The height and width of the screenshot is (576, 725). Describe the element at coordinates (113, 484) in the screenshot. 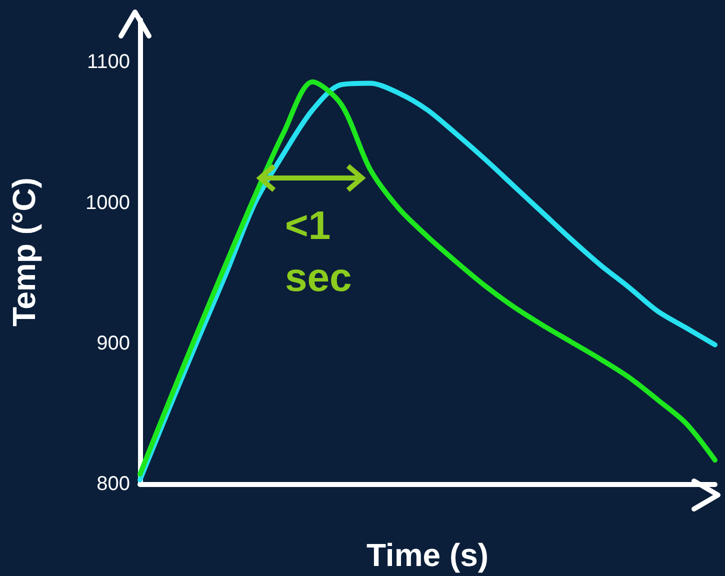

I see `y-tick-label: 800` at that location.